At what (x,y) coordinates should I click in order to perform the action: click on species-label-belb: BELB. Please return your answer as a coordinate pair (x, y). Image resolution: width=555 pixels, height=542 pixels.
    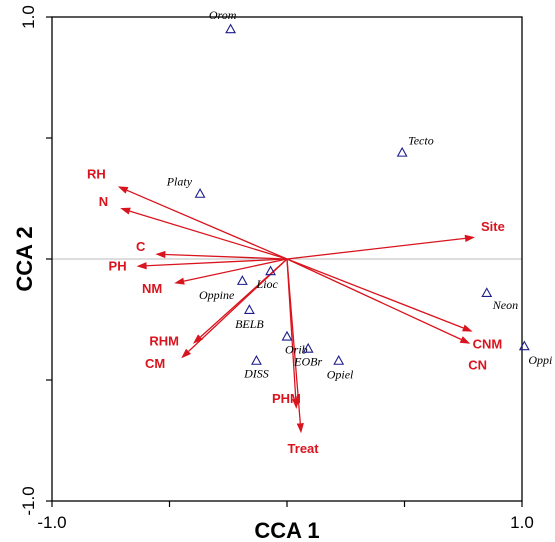
    Looking at the image, I should click on (249, 324).